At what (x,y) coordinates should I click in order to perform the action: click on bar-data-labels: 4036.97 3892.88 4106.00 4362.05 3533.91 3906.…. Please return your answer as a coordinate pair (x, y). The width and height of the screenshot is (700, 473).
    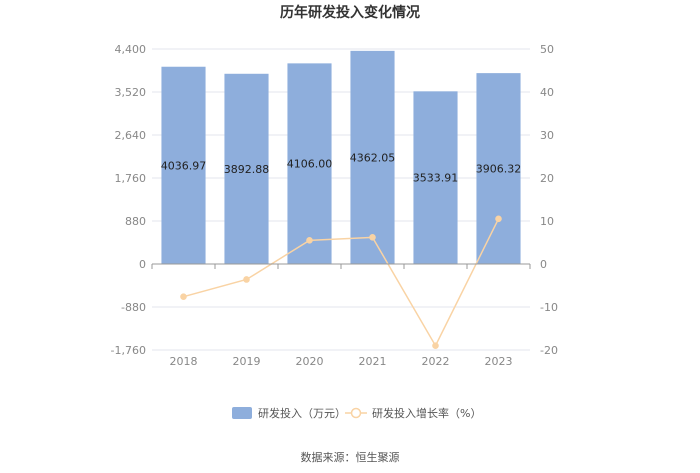
    Looking at the image, I should click on (341, 167).